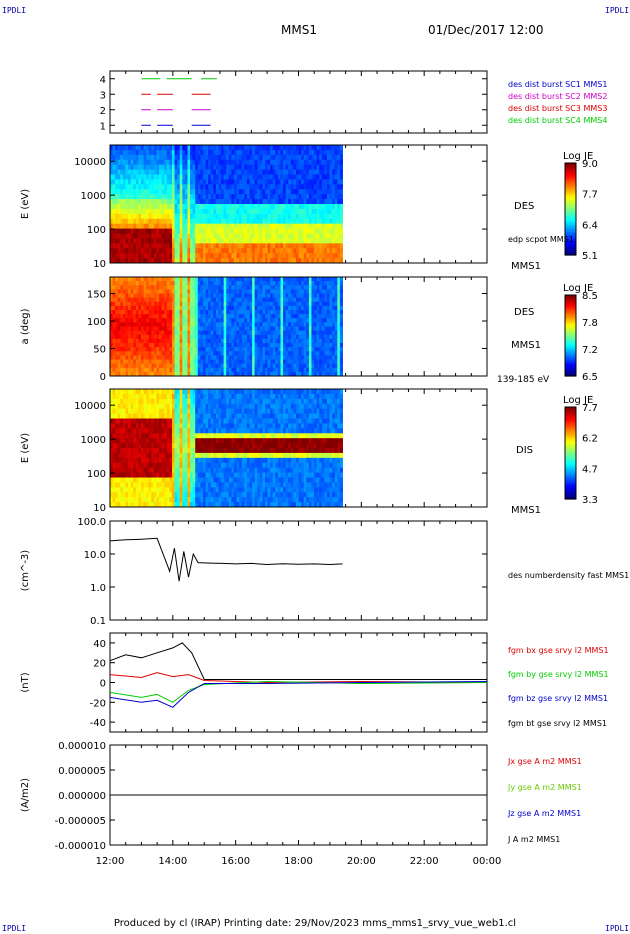  Describe the element at coordinates (570, 318) in the screenshot. I see `des-pitch-colorbar-cell` at that location.